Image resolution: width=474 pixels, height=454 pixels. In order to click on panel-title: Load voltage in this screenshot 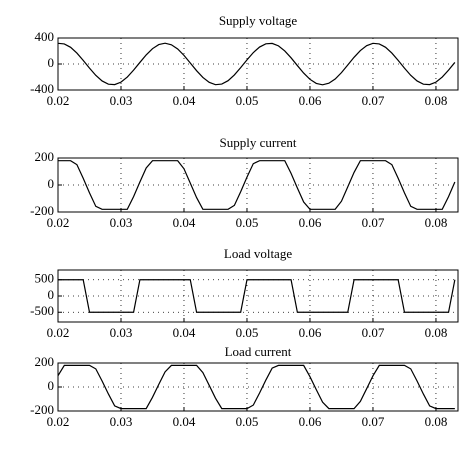, I will do `click(258, 253)`.